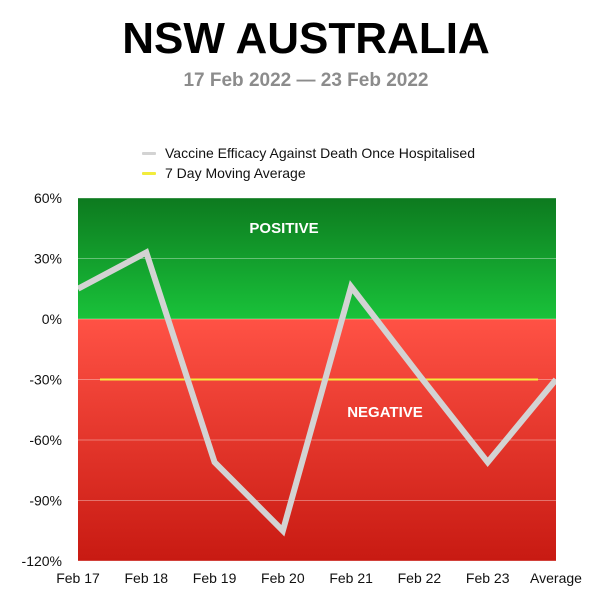  What do you see at coordinates (235, 173) in the screenshot?
I see `legend-label-moving-average: 7 Day Moving Average` at bounding box center [235, 173].